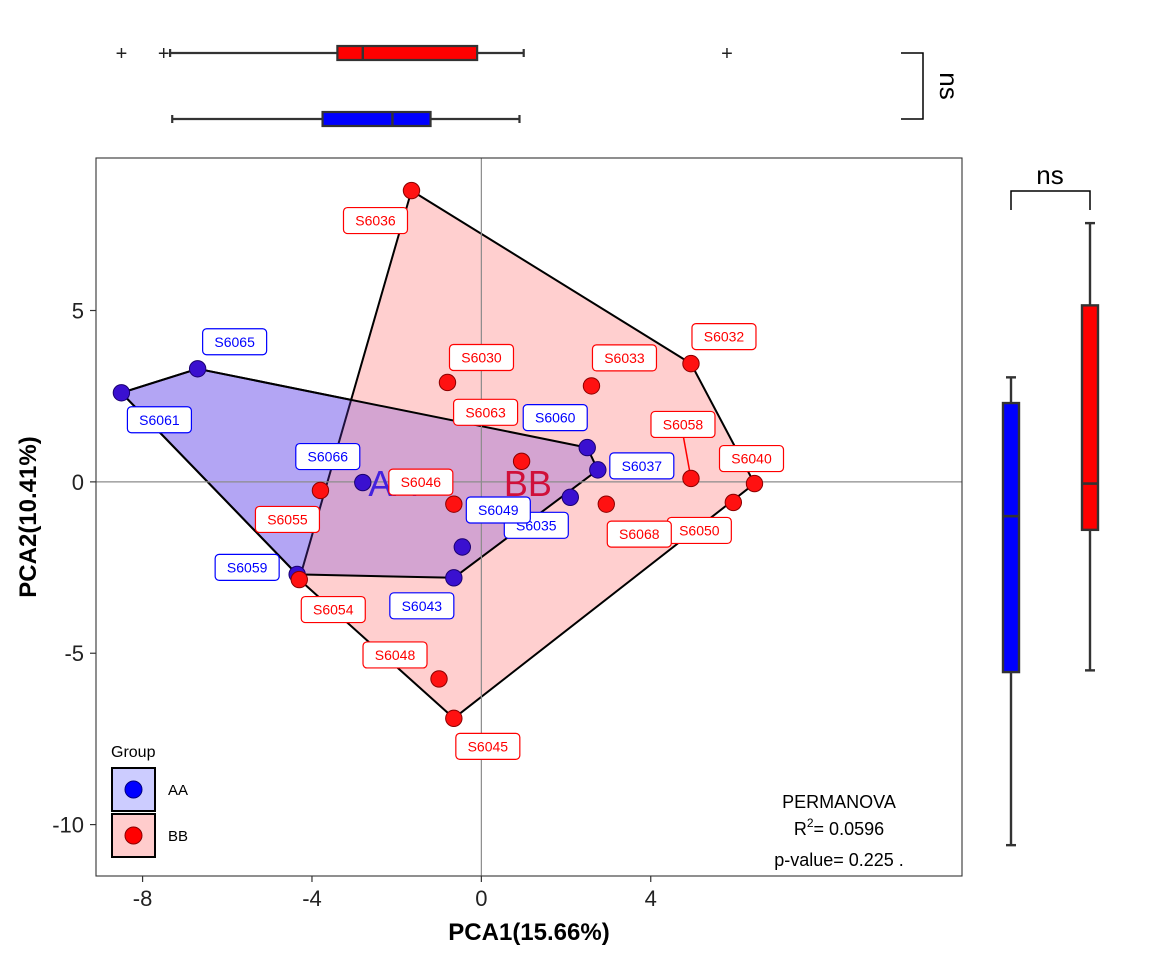 Image resolution: width=1152 pixels, height=960 pixels. I want to click on label-box-s6036, so click(375, 220).